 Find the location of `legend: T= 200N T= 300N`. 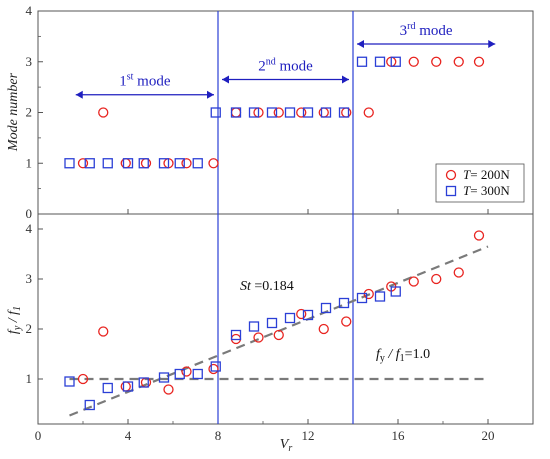

legend: T= 200N T= 300N is located at coordinates (480, 183).